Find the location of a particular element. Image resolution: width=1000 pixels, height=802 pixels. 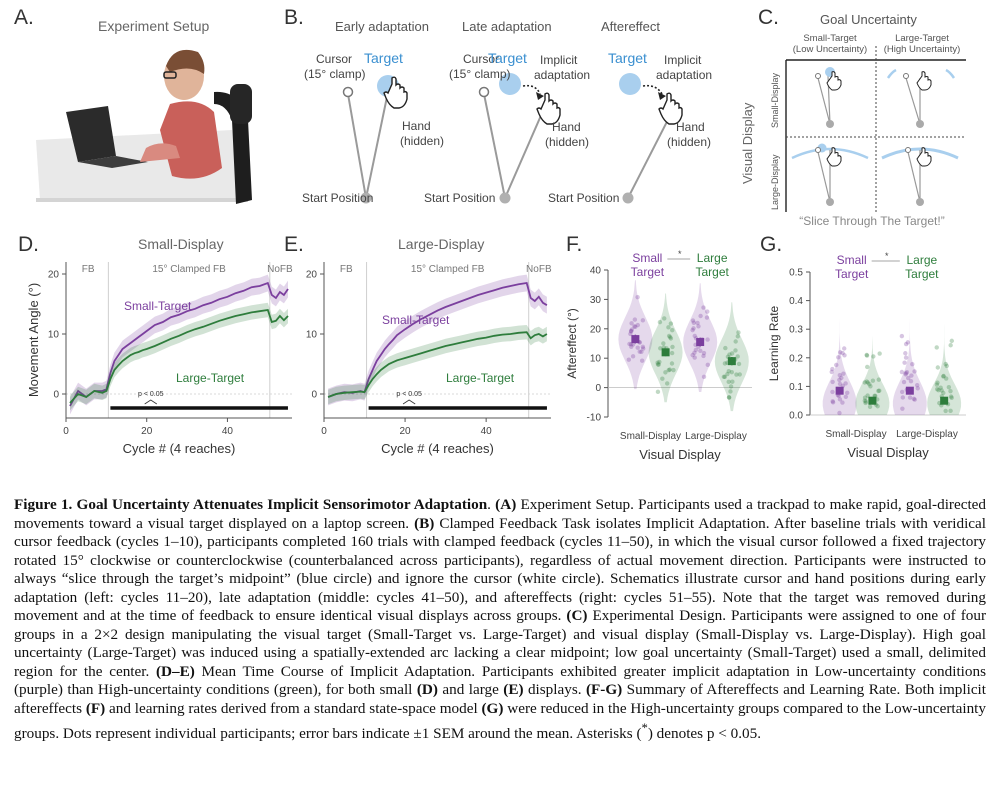

y-tick-label: 40 is located at coordinates (596, 271).